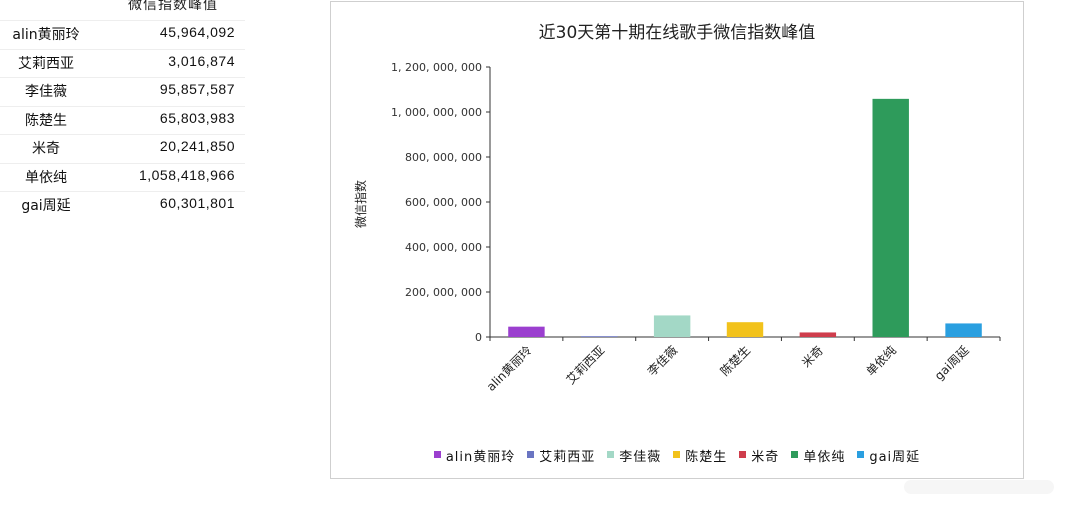 Image resolution: width=1068 pixels, height=508 pixels. I want to click on sheet-row-value: 60,301,801, so click(197, 203).